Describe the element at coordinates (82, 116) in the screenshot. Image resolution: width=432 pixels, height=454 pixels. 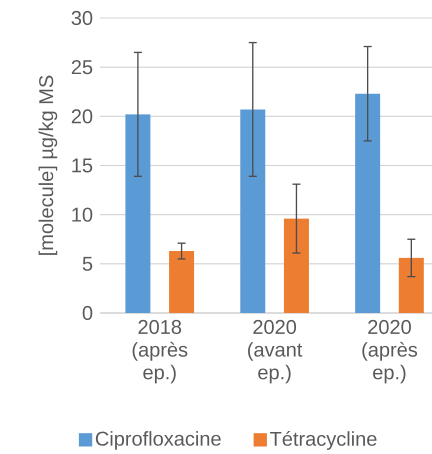
I see `y-tick-label: 20` at that location.